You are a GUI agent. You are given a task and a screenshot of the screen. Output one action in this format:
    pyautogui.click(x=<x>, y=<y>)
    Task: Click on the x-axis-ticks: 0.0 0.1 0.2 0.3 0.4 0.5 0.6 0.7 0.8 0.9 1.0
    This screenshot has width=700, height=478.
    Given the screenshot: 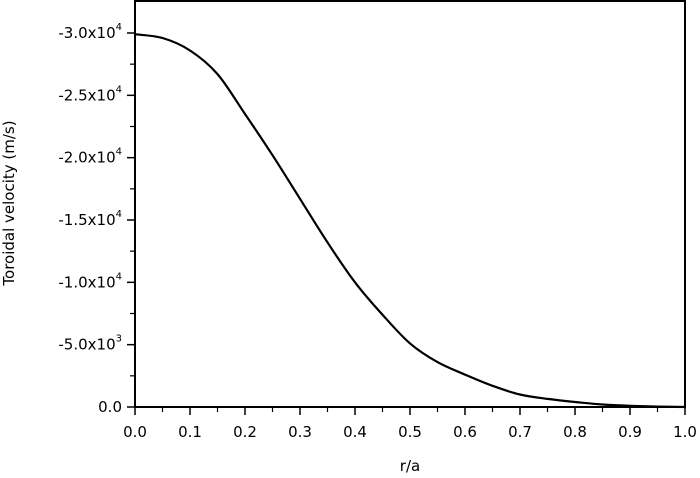 What is the action you would take?
    pyautogui.click(x=410, y=424)
    